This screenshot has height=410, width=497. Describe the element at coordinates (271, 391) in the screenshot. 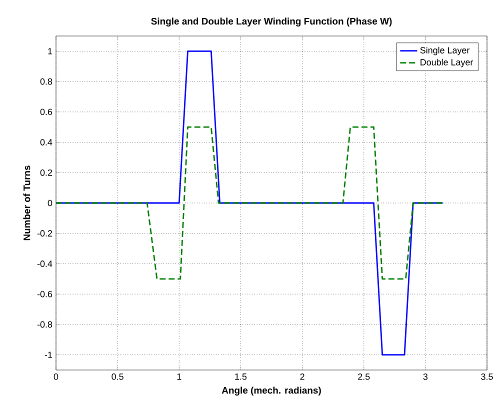

I see `x-axis-title: Angle (mech. radians)` at that location.